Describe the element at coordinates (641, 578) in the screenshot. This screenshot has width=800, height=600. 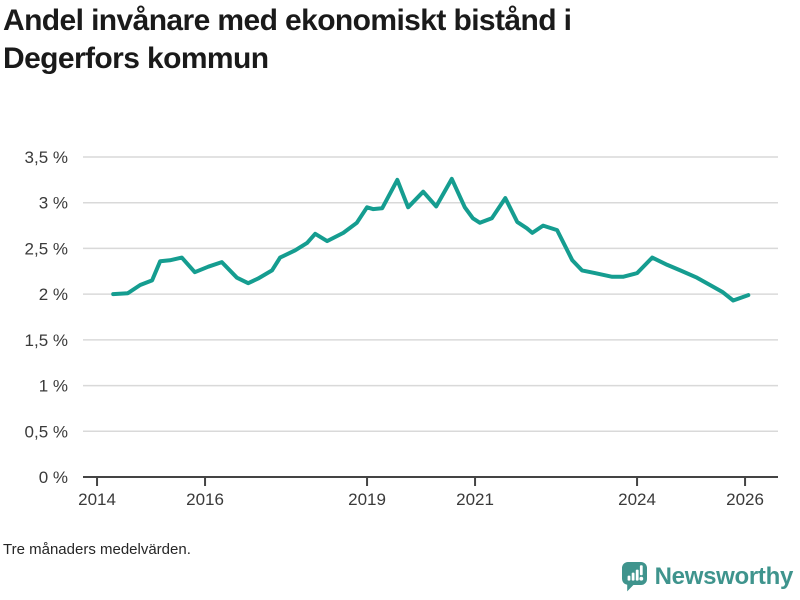
I see `logo-exclamation-dot` at that location.